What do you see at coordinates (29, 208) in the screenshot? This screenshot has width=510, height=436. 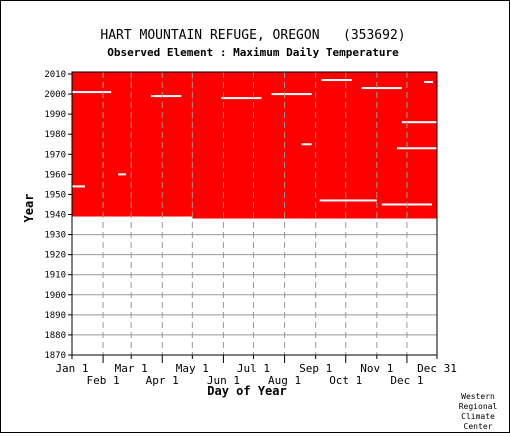 I see `y-axis-label: Year` at bounding box center [29, 208].